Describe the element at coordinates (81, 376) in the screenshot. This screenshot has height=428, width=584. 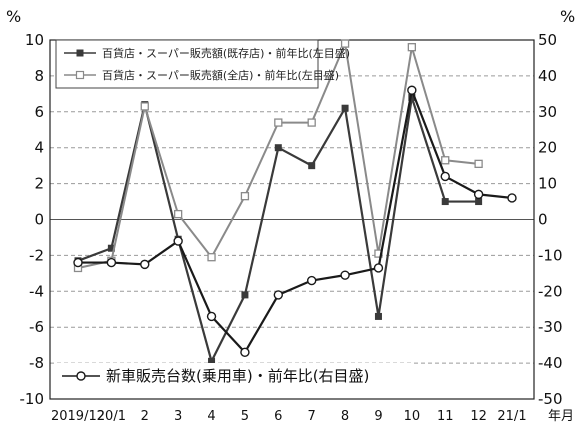
I see `legend-swatch-car-marker` at that location.